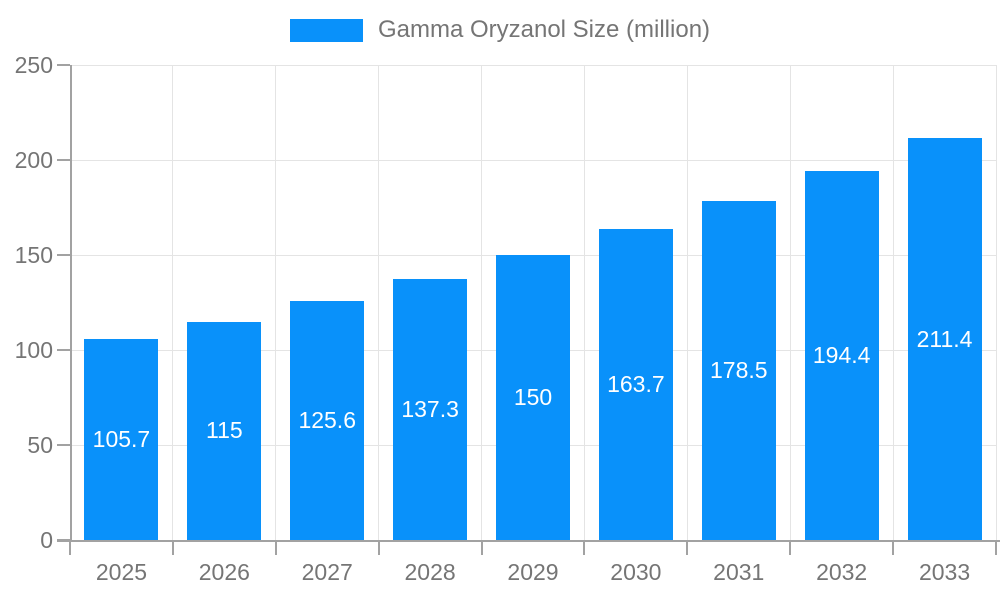 The image size is (1000, 600). Describe the element at coordinates (33, 349) in the screenshot. I see `y-tick-label: 100` at that location.